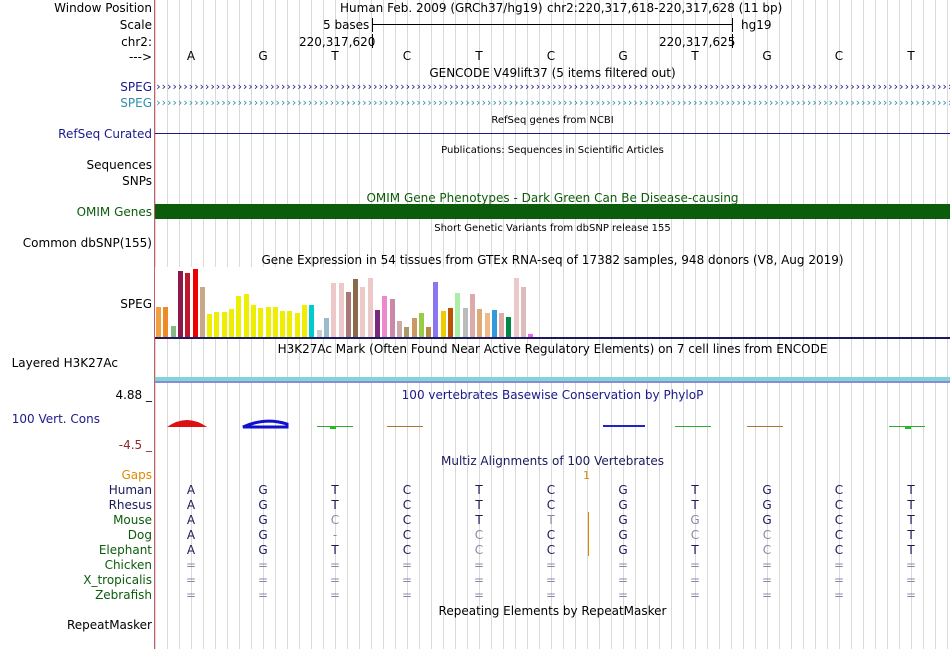 Image resolution: width=950 pixels, height=649 pixels. Describe the element at coordinates (552, 425) in the screenshot. I see `phylop-signal` at that location.